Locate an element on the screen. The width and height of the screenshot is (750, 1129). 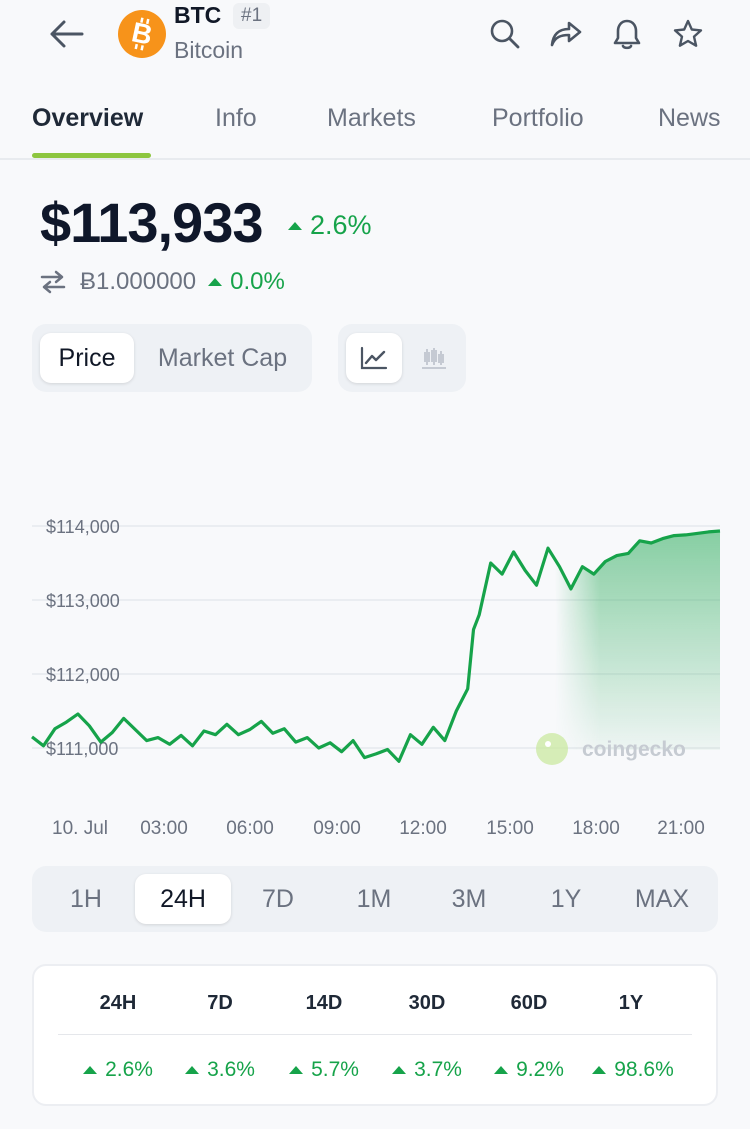
btc-price-row: Ƀ1.000000 0.0% is located at coordinates (162, 282).